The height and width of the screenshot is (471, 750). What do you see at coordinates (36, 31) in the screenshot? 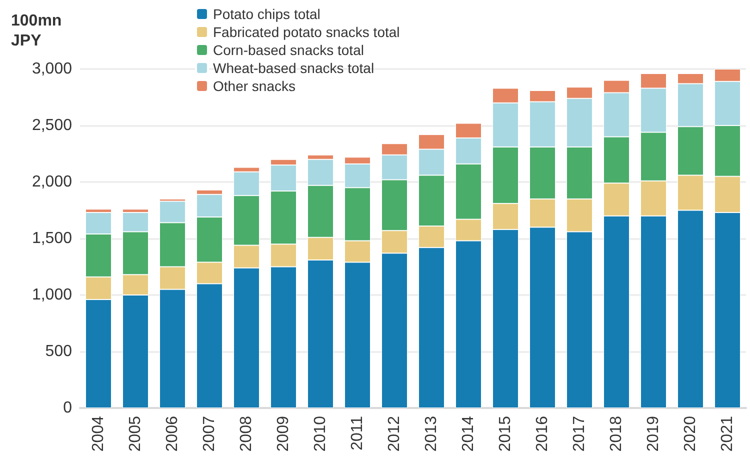
I see `y-axis-title: 100mn JPY` at bounding box center [36, 31].